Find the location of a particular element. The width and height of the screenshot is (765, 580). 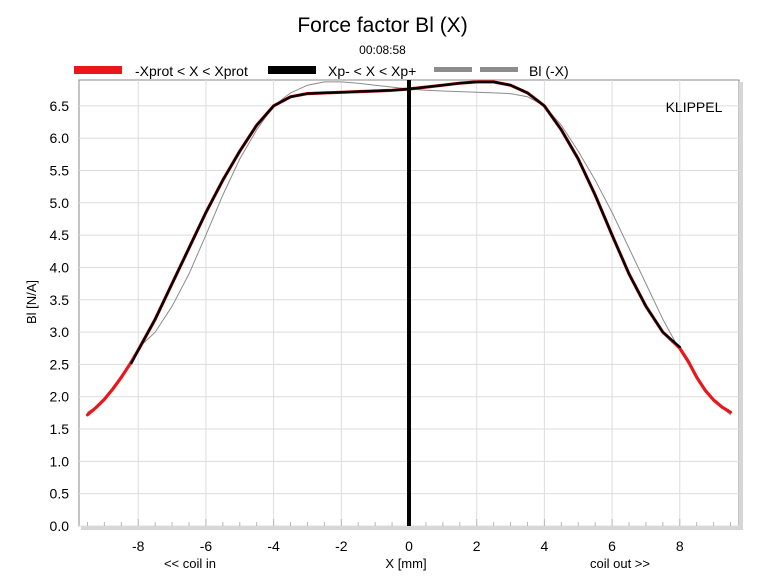

y-axis-label: Bl [N/A] is located at coordinates (31, 302).